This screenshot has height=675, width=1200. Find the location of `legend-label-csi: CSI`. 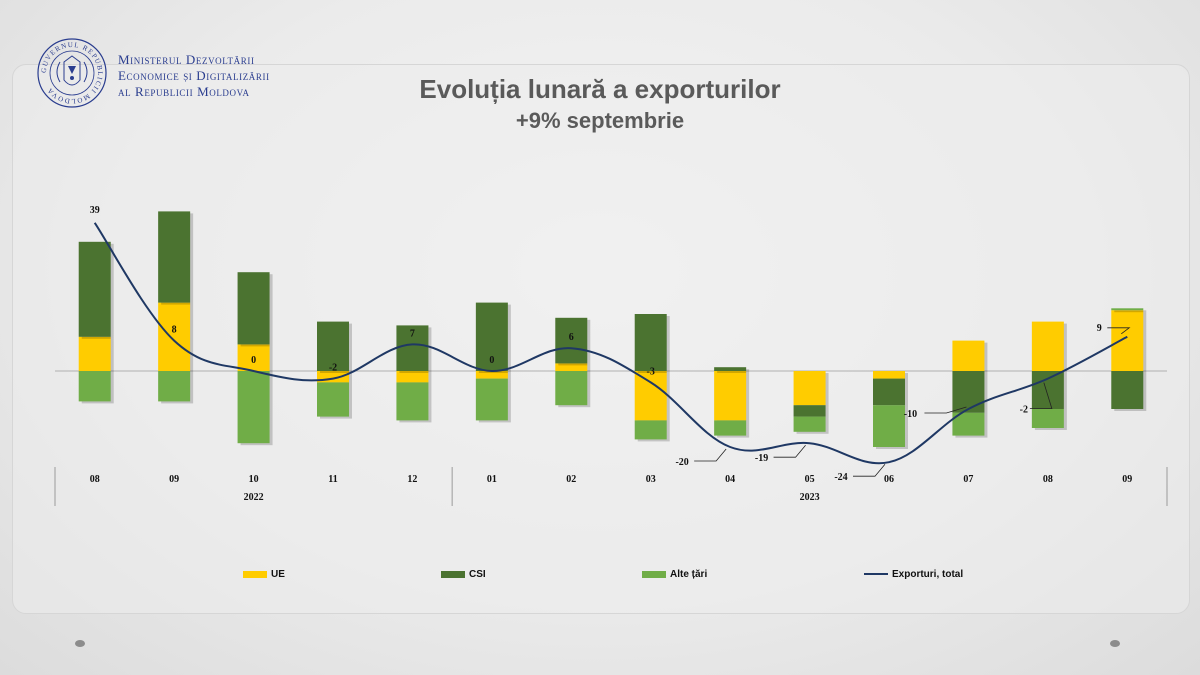

legend-label-csi: CSI is located at coordinates (477, 574).